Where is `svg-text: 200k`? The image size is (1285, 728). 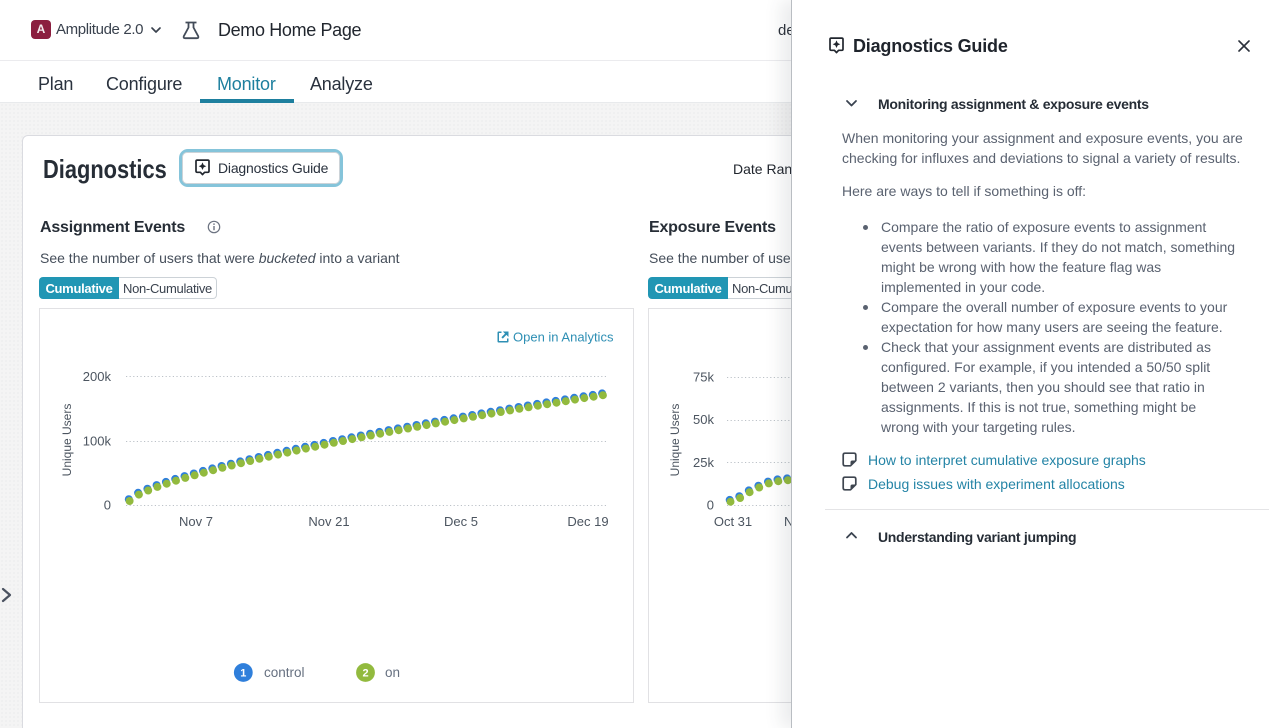 svg-text: 200k is located at coordinates (97, 376).